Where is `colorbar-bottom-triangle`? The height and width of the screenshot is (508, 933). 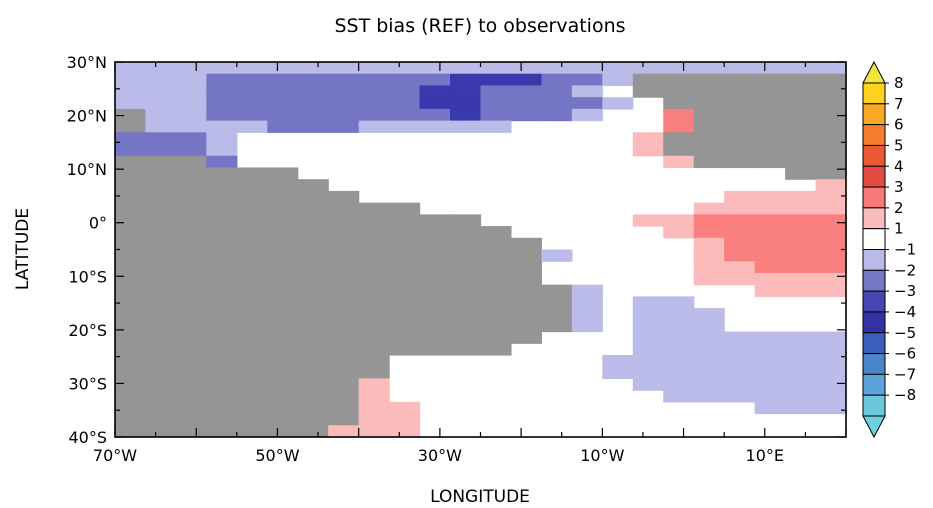 colorbar-bottom-triangle is located at coordinates (874, 427).